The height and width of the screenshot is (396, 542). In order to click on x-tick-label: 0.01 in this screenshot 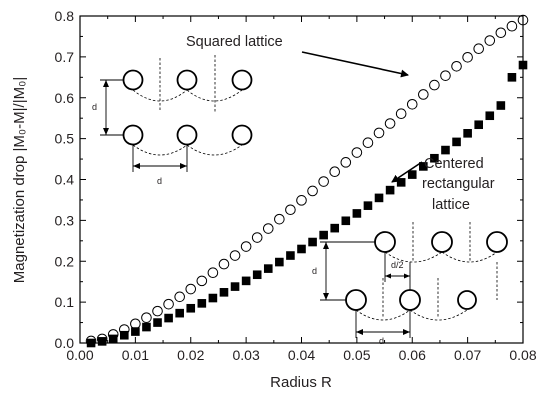, I will do `click(135, 355)`.